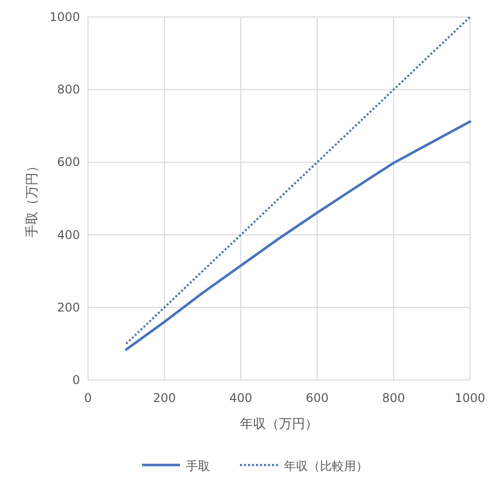  What do you see at coordinates (68, 307) in the screenshot?
I see `y-tick-label: 200` at bounding box center [68, 307].